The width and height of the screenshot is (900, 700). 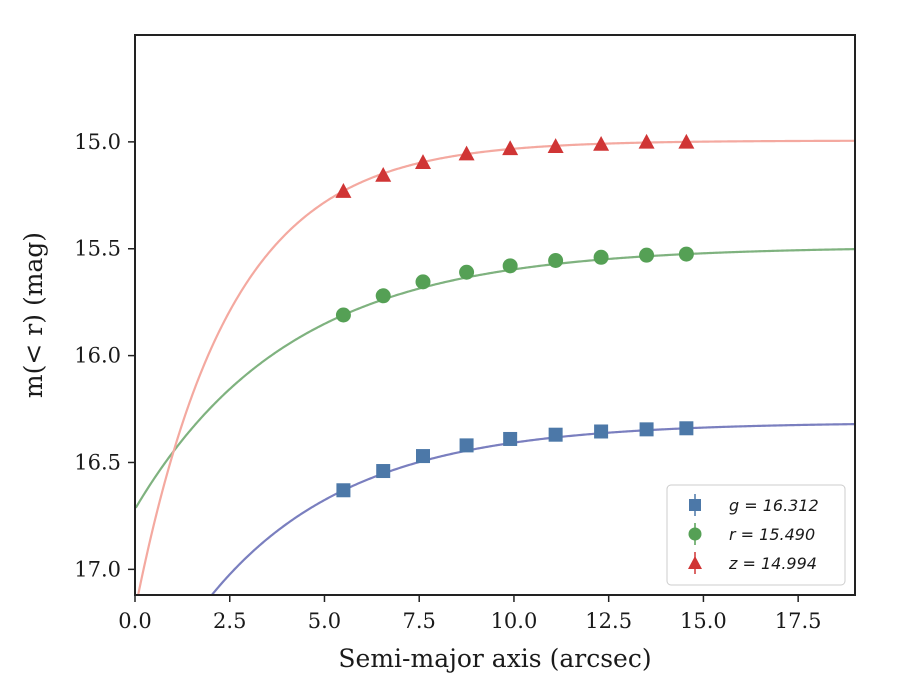 I want to click on legend: g = 16.312 r = 15.490 z = 14.994, so click(x=756, y=535).